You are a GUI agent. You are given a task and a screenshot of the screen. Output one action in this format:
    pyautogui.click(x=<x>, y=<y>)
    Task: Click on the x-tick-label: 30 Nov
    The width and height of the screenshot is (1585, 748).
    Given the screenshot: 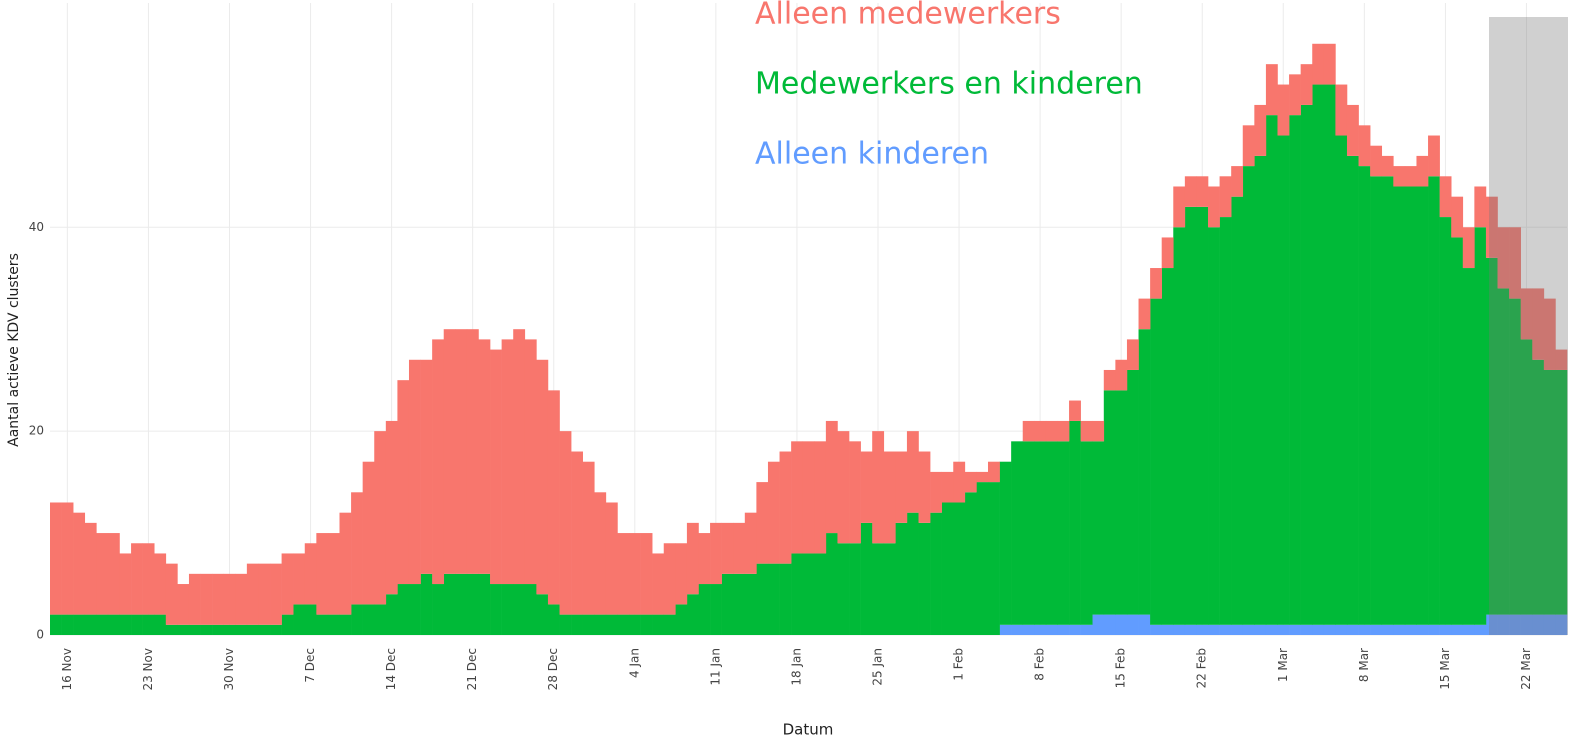 What is the action you would take?
    pyautogui.click(x=229, y=669)
    